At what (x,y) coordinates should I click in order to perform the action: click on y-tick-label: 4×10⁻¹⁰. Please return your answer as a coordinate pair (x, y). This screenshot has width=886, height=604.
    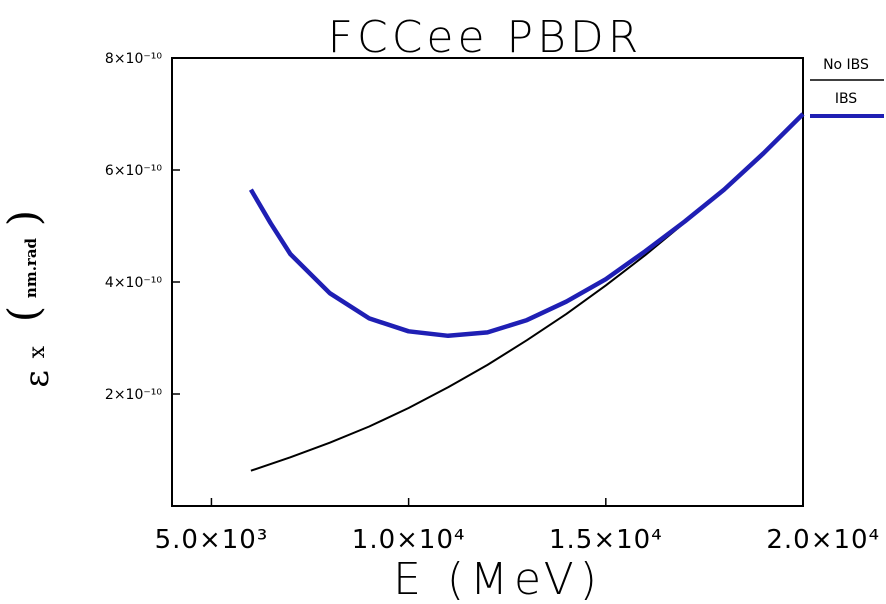
    Looking at the image, I should click on (133, 283).